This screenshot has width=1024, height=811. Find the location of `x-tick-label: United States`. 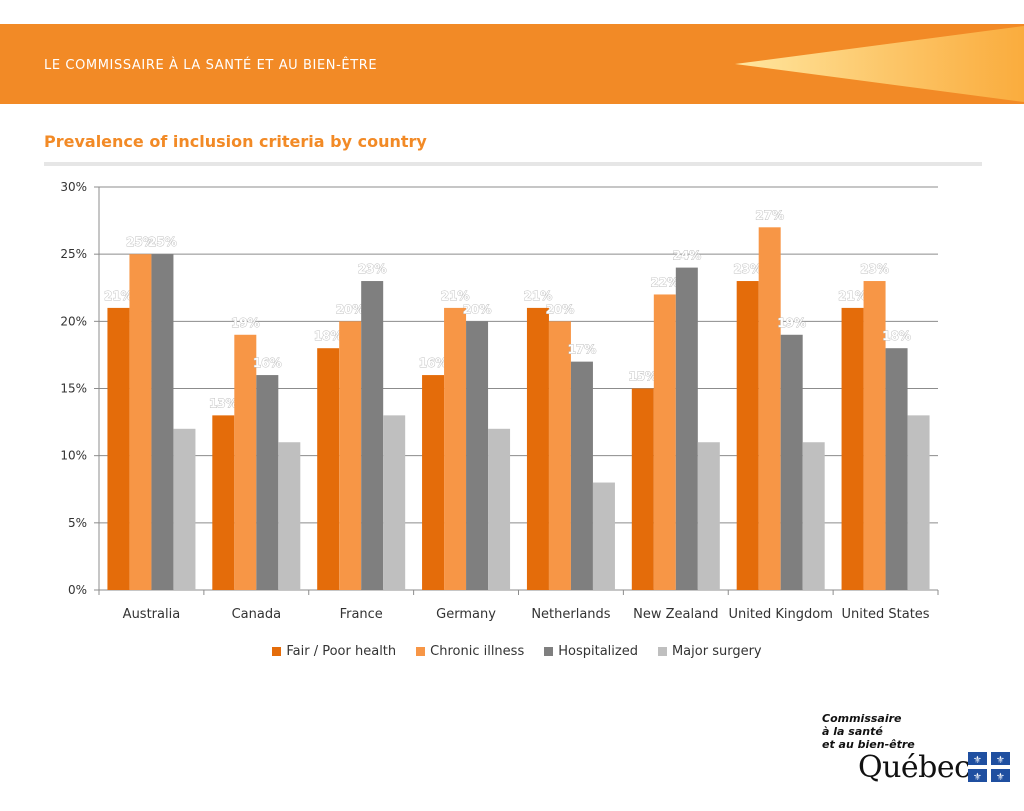

x-tick-label: United States is located at coordinates (886, 614).